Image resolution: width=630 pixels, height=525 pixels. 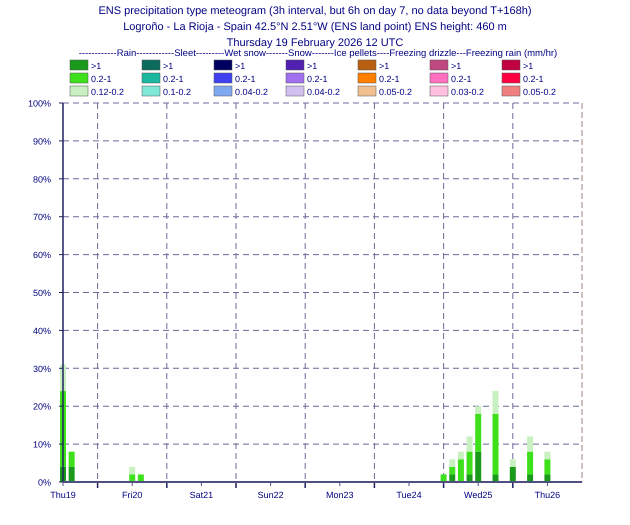 I want to click on y-tick-label: 90%, so click(x=41, y=141).